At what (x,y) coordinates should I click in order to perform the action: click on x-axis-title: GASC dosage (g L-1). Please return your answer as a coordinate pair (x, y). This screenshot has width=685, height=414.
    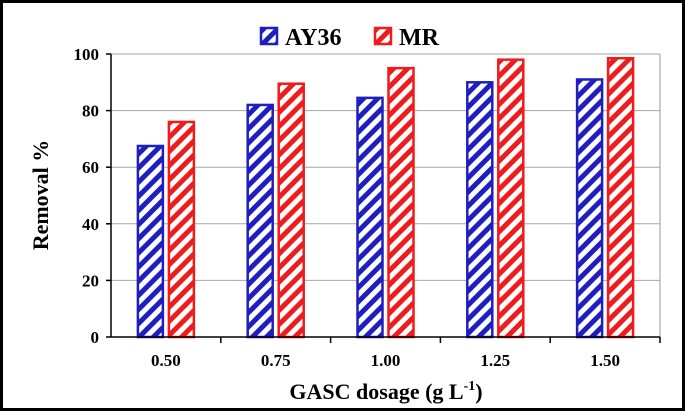
    Looking at the image, I should click on (385, 391).